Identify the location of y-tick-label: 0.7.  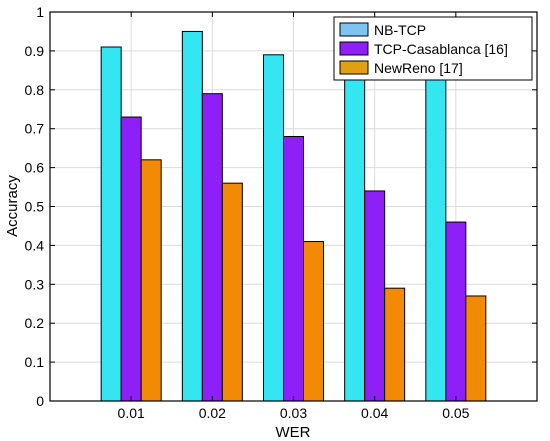
(35, 129).